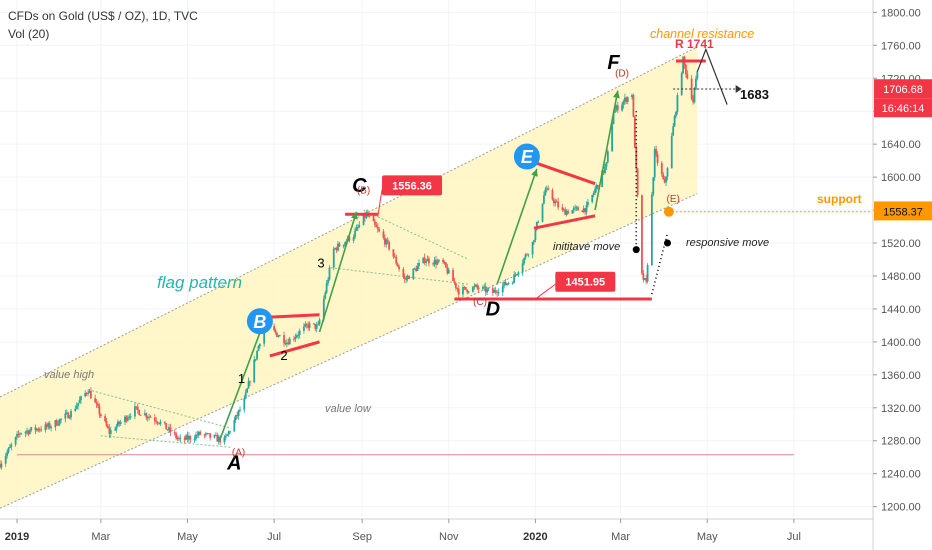 This screenshot has height=550, width=932. What do you see at coordinates (712, 76) in the screenshot?
I see `projection-path` at bounding box center [712, 76].